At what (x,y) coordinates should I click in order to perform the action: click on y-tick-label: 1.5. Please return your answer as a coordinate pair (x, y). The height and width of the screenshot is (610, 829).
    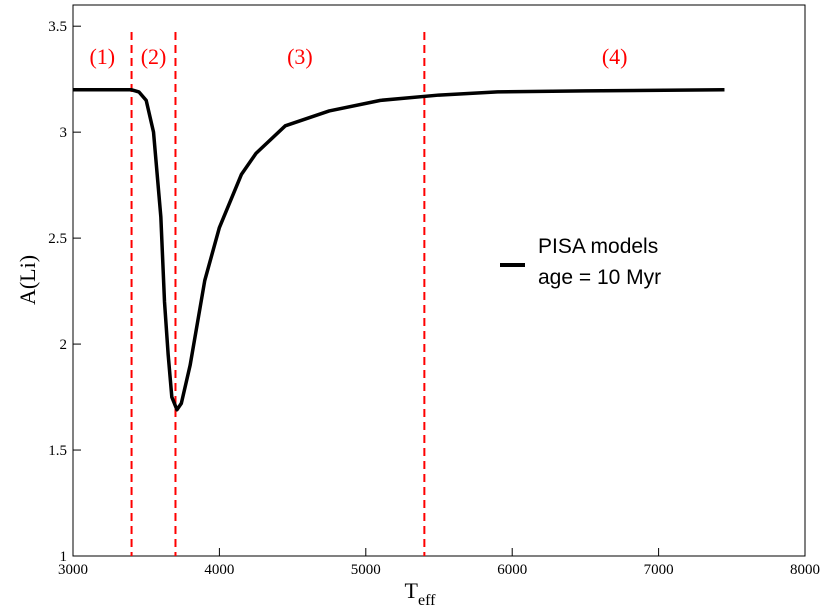
    Looking at the image, I should click on (57, 451).